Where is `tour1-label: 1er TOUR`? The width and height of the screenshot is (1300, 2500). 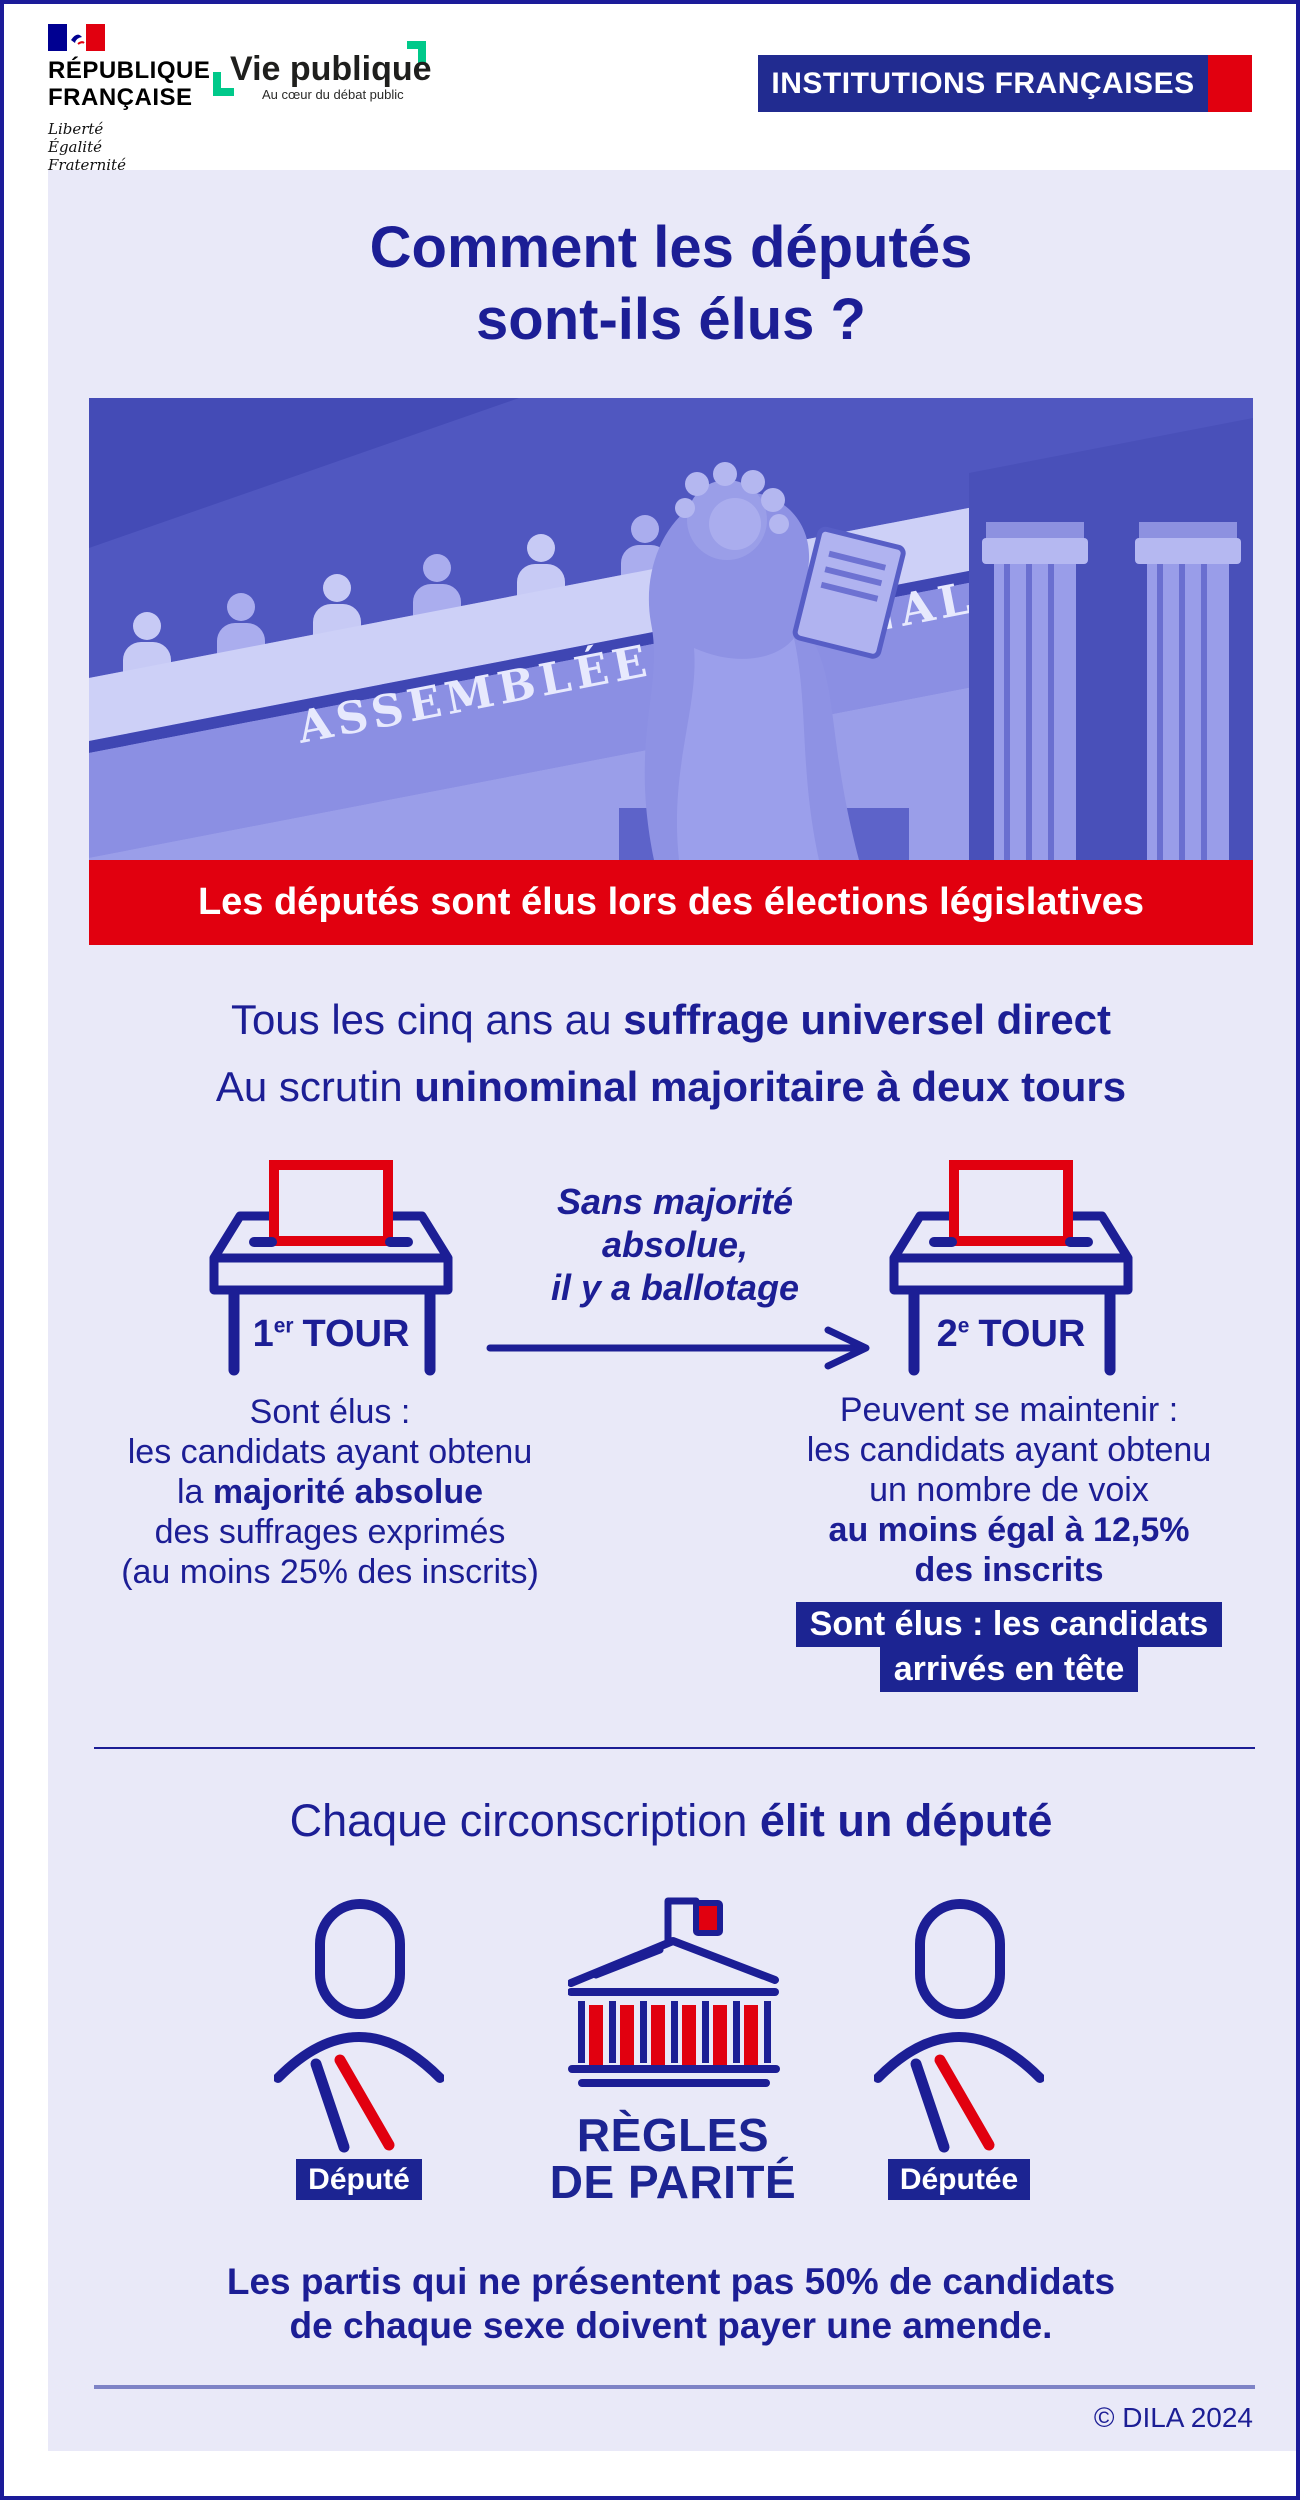
tour1-label: 1er TOUR is located at coordinates (331, 1334).